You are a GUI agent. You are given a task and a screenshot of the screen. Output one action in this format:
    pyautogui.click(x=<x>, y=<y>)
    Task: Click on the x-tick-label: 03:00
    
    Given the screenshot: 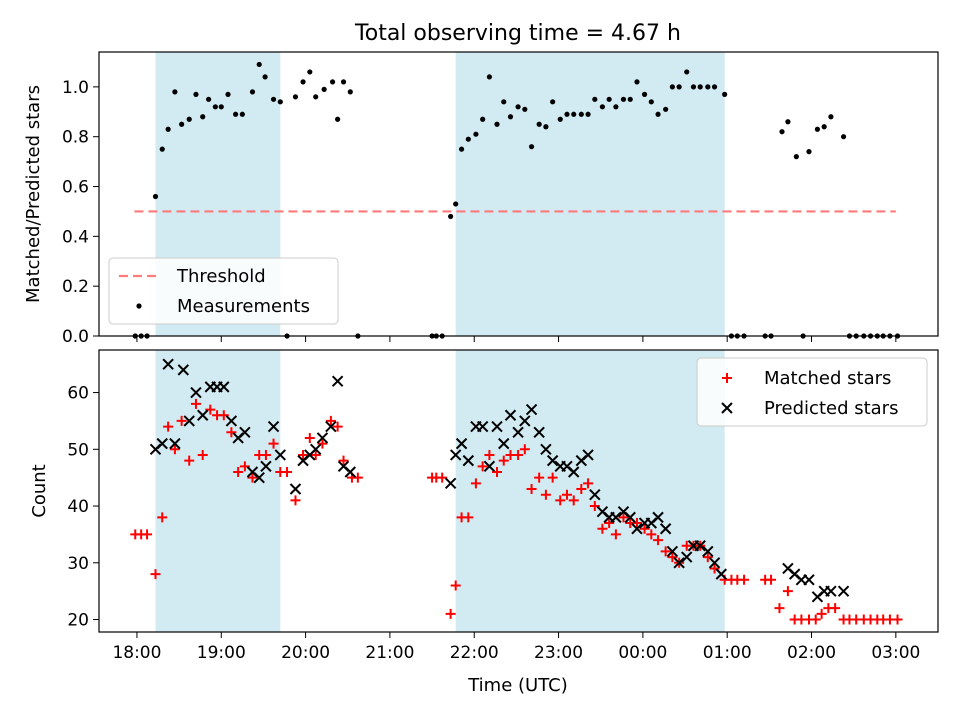 What is the action you would take?
    pyautogui.click(x=895, y=653)
    